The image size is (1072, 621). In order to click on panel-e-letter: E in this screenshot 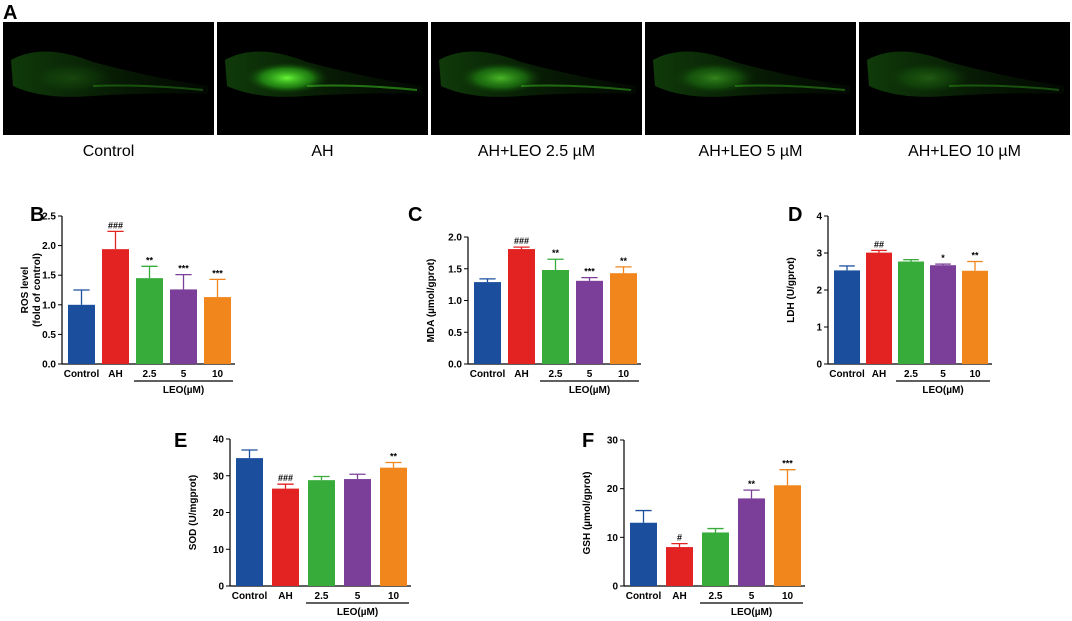, I will do `click(181, 441)`.